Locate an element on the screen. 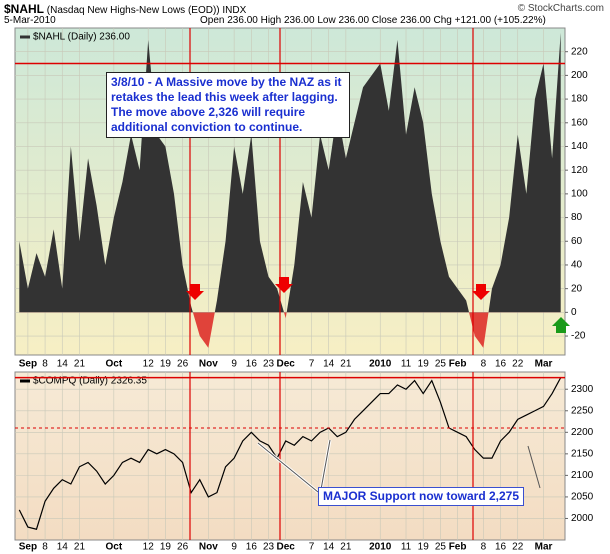  y-tick-label: 2050 is located at coordinates (582, 497).